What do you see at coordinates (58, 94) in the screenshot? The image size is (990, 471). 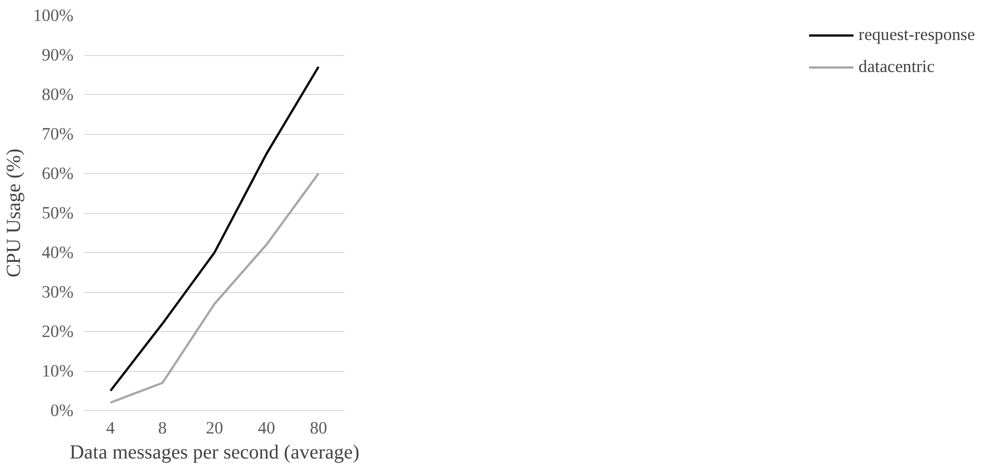 I see `y-tick-label: 80%` at bounding box center [58, 94].